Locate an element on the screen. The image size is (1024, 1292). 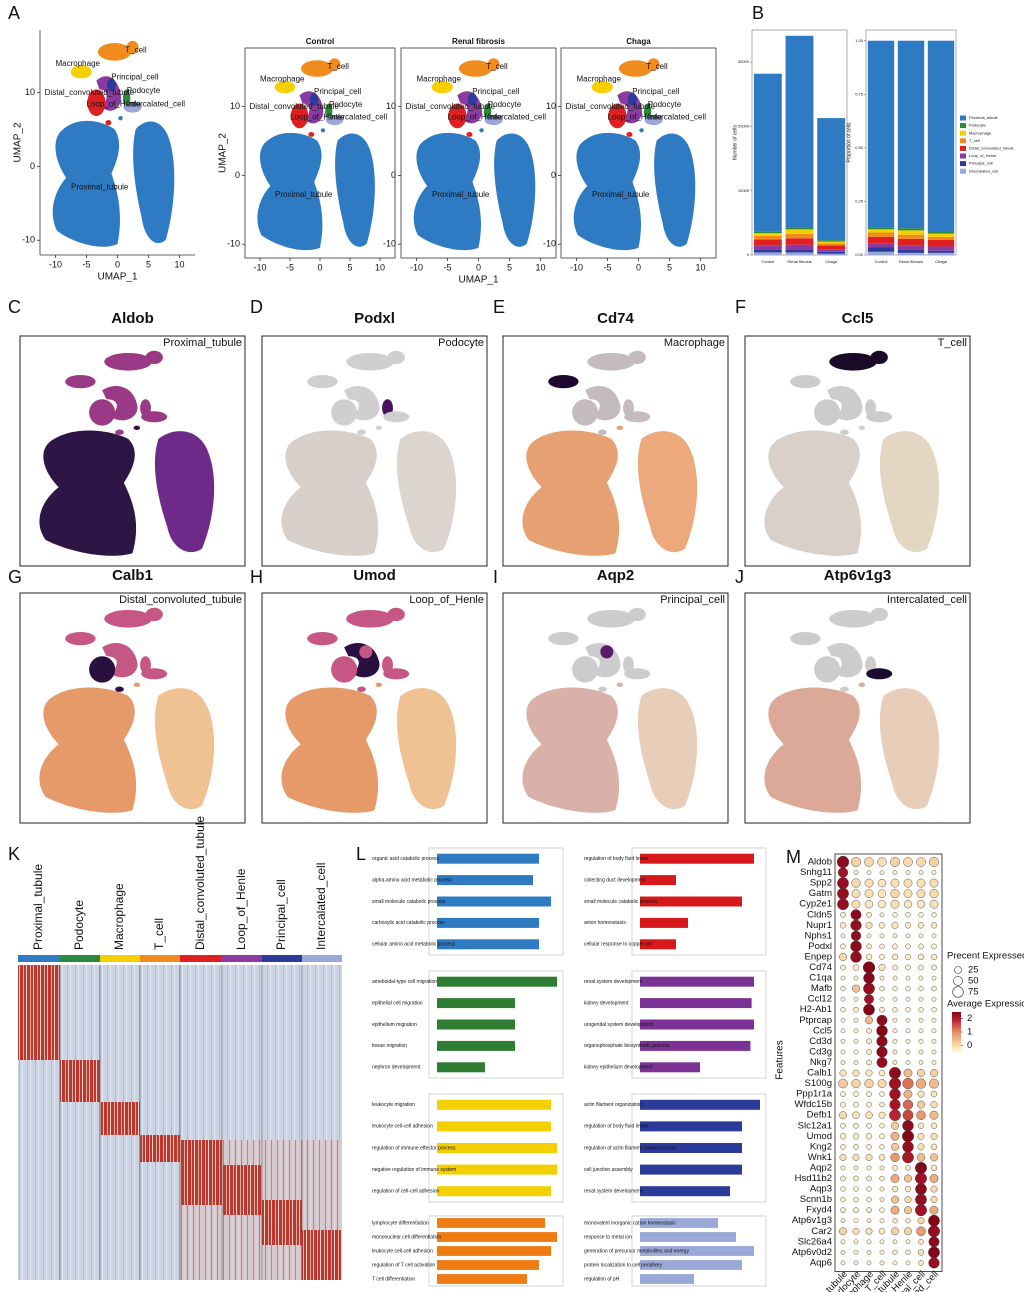
panel-letter: L is located at coordinates (361, 854).